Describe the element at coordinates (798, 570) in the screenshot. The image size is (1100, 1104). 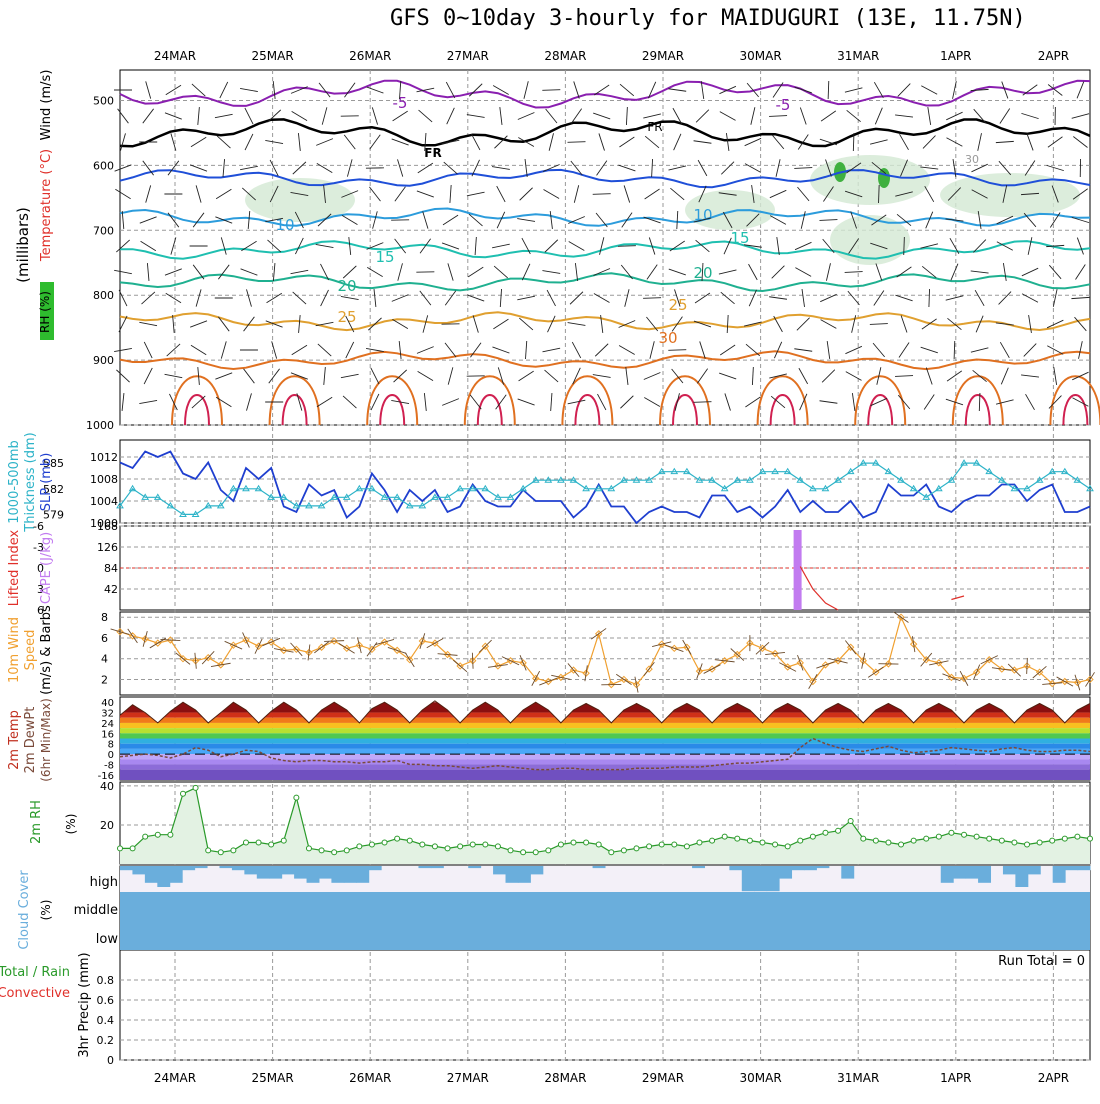
I see `cape-bar` at that location.